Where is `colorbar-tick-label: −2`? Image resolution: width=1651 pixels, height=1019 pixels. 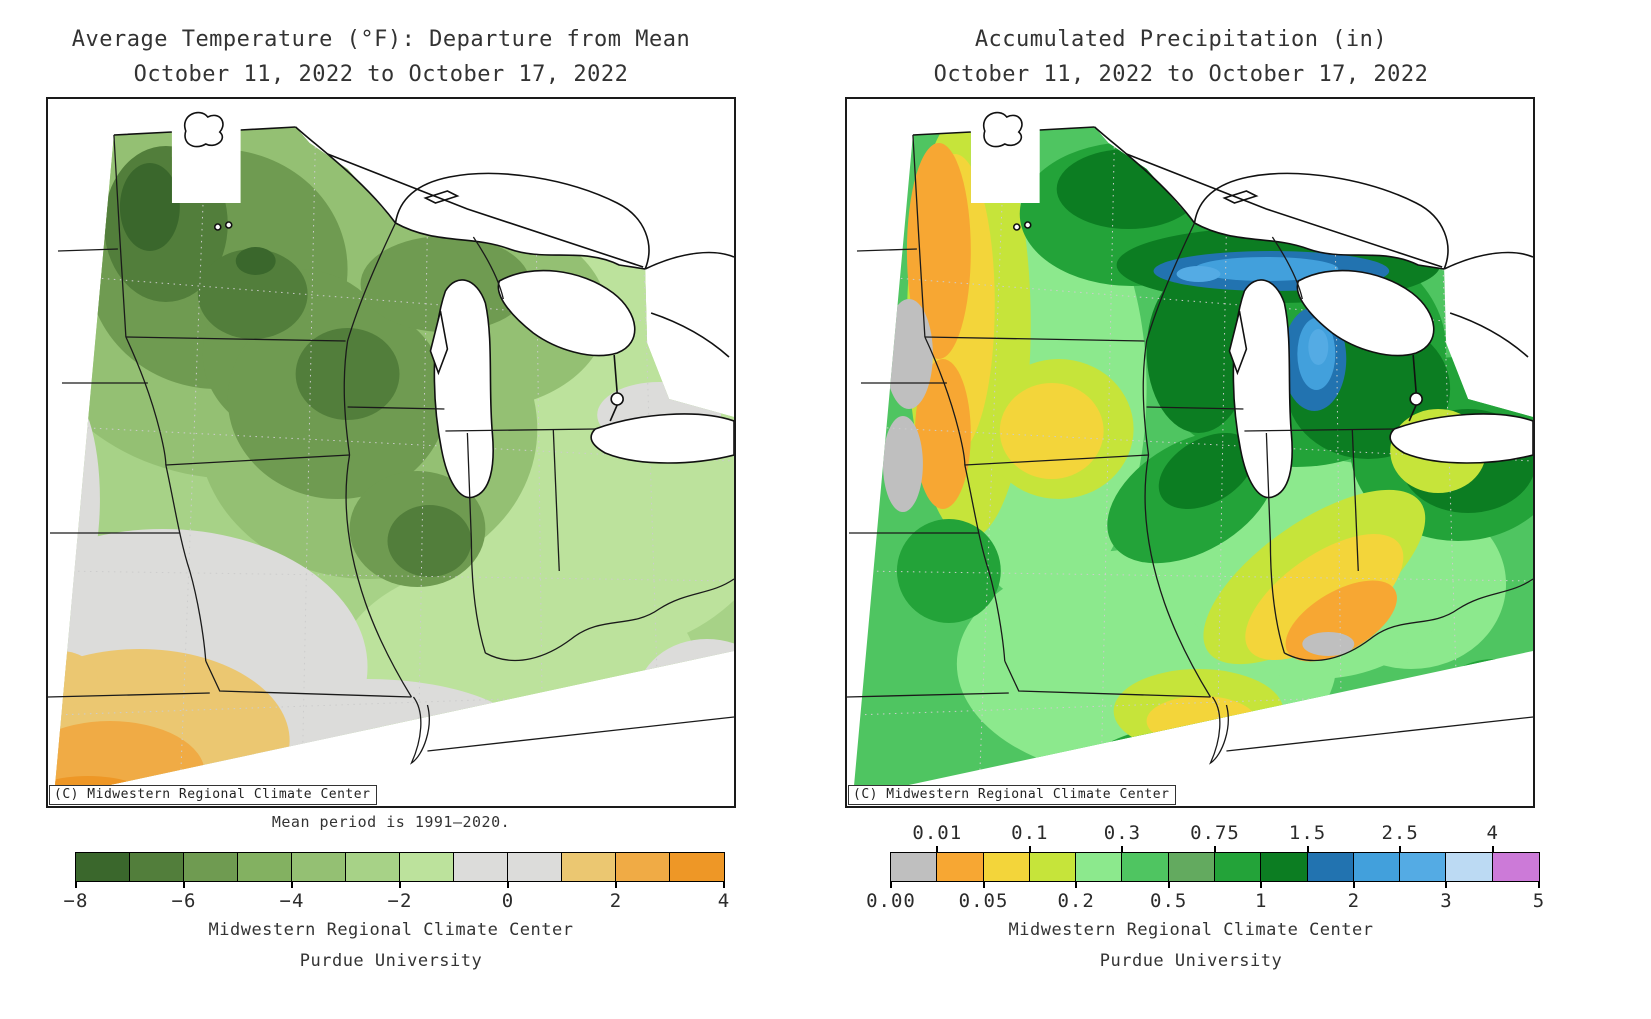
colorbar-tick-label: −2 is located at coordinates (400, 901).